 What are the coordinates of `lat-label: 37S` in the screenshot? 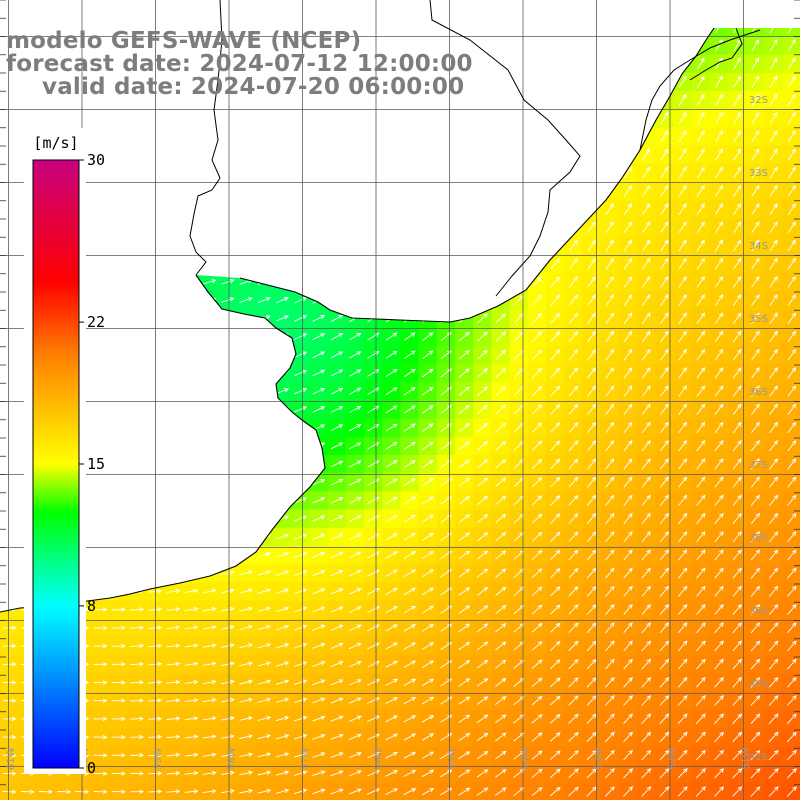 It's located at (758, 465).